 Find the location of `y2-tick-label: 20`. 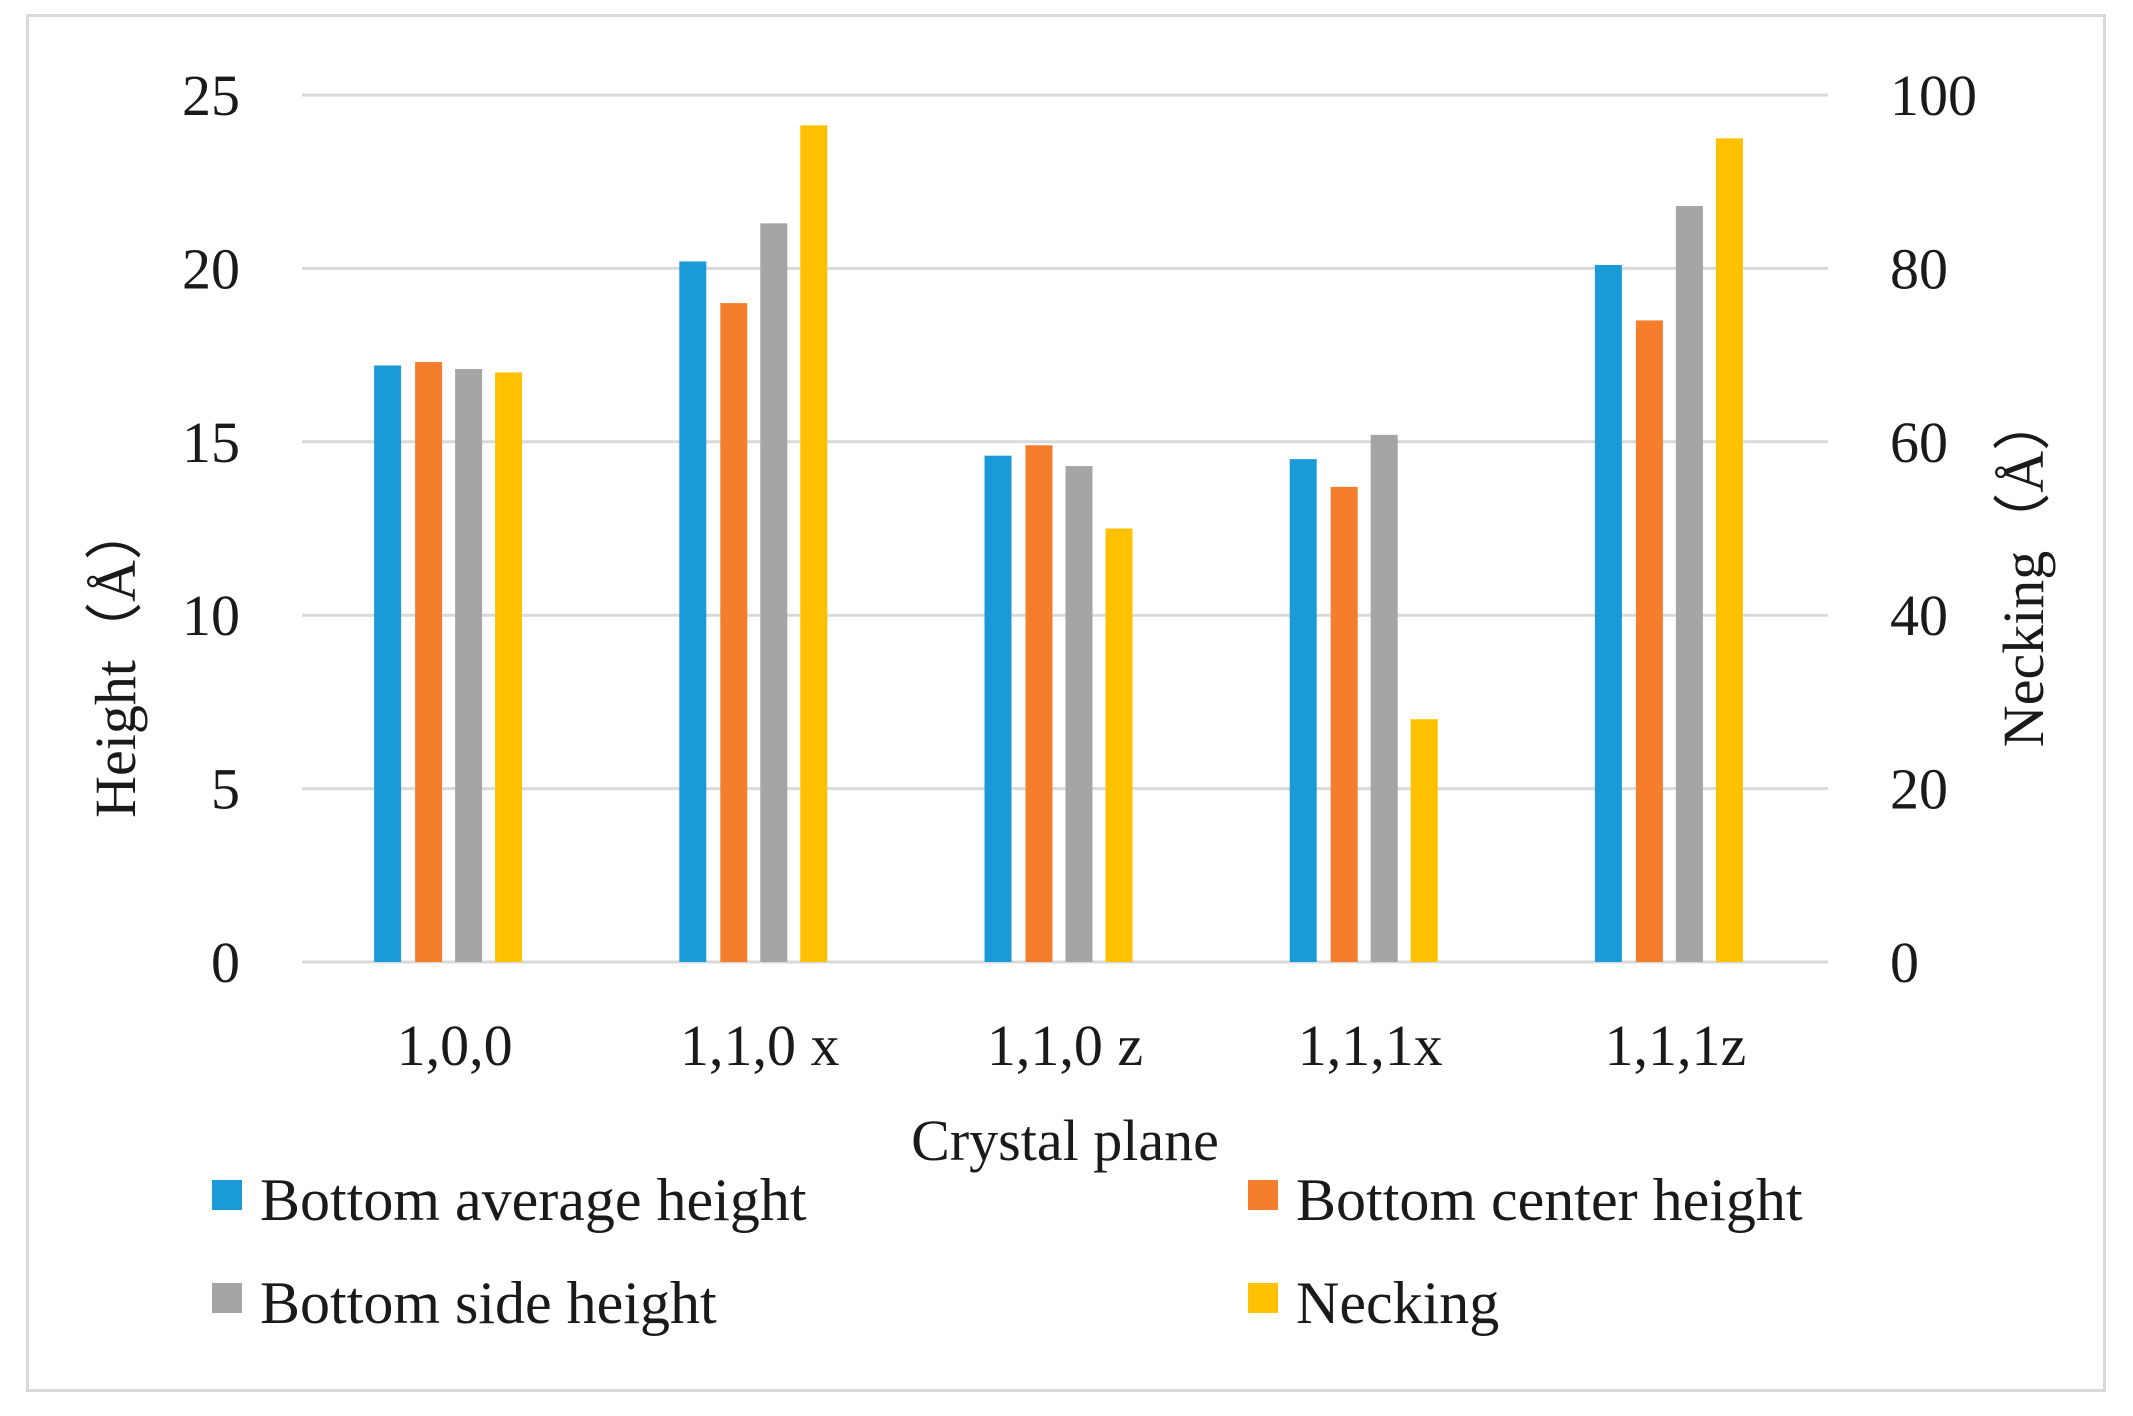

y2-tick-label: 20 is located at coordinates (1919, 789).